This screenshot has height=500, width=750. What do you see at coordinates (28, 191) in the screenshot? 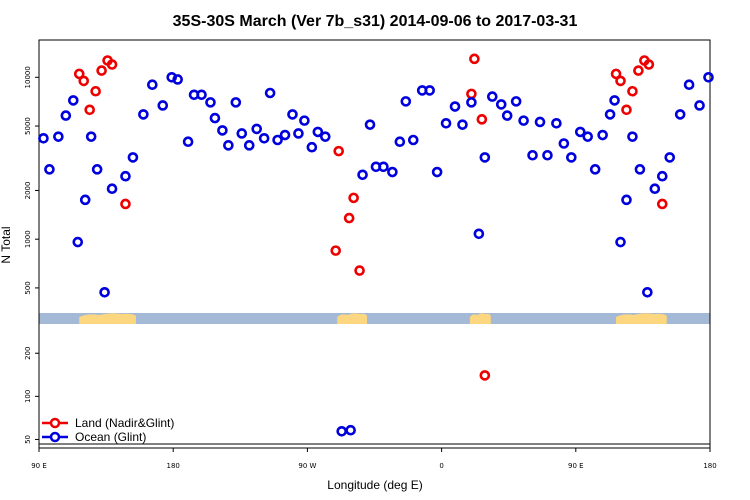
I see `y-tick-label: 2000` at bounding box center [28, 191].